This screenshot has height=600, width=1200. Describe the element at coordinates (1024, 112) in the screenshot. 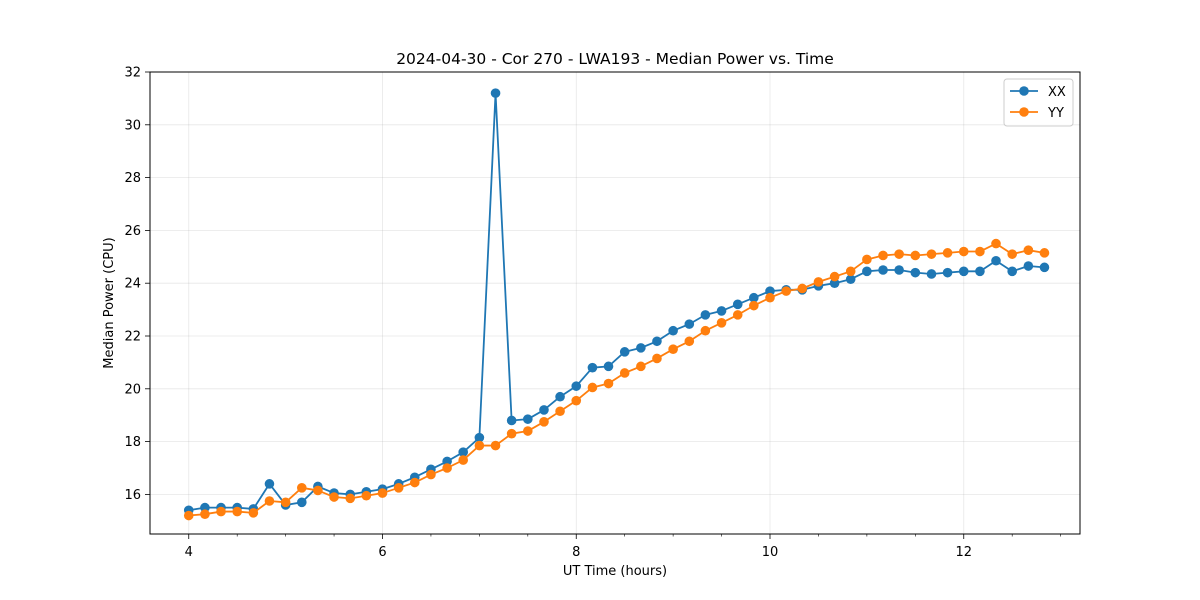

I see `legend-marker-yy` at that location.